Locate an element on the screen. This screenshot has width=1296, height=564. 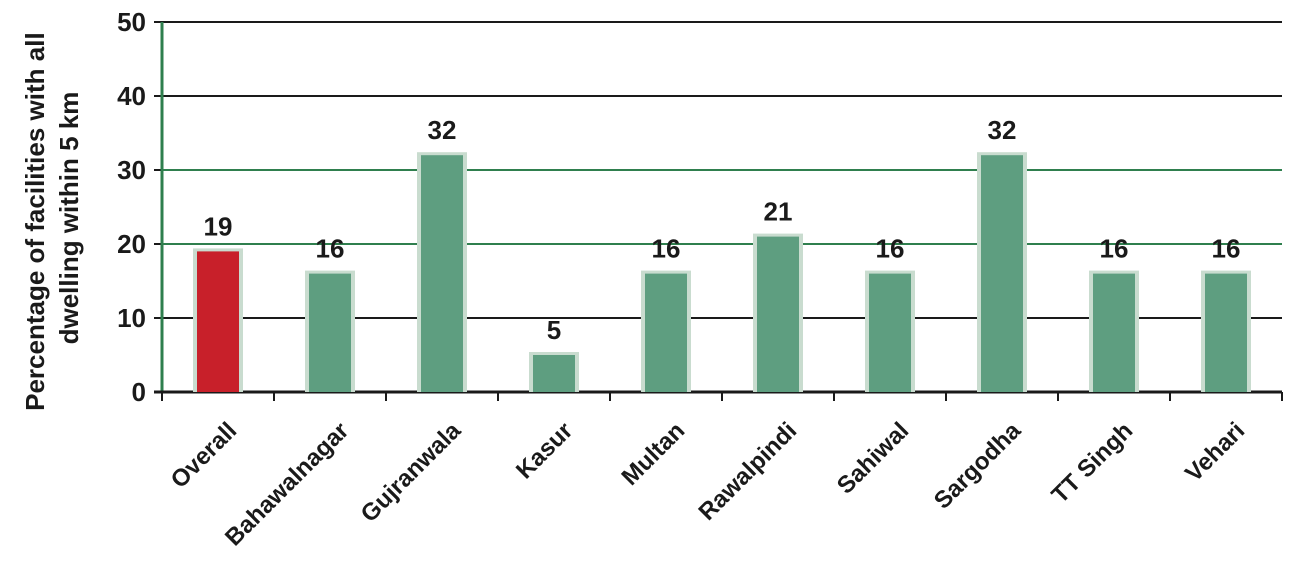
y-tick-label: 10 is located at coordinates (131, 318).